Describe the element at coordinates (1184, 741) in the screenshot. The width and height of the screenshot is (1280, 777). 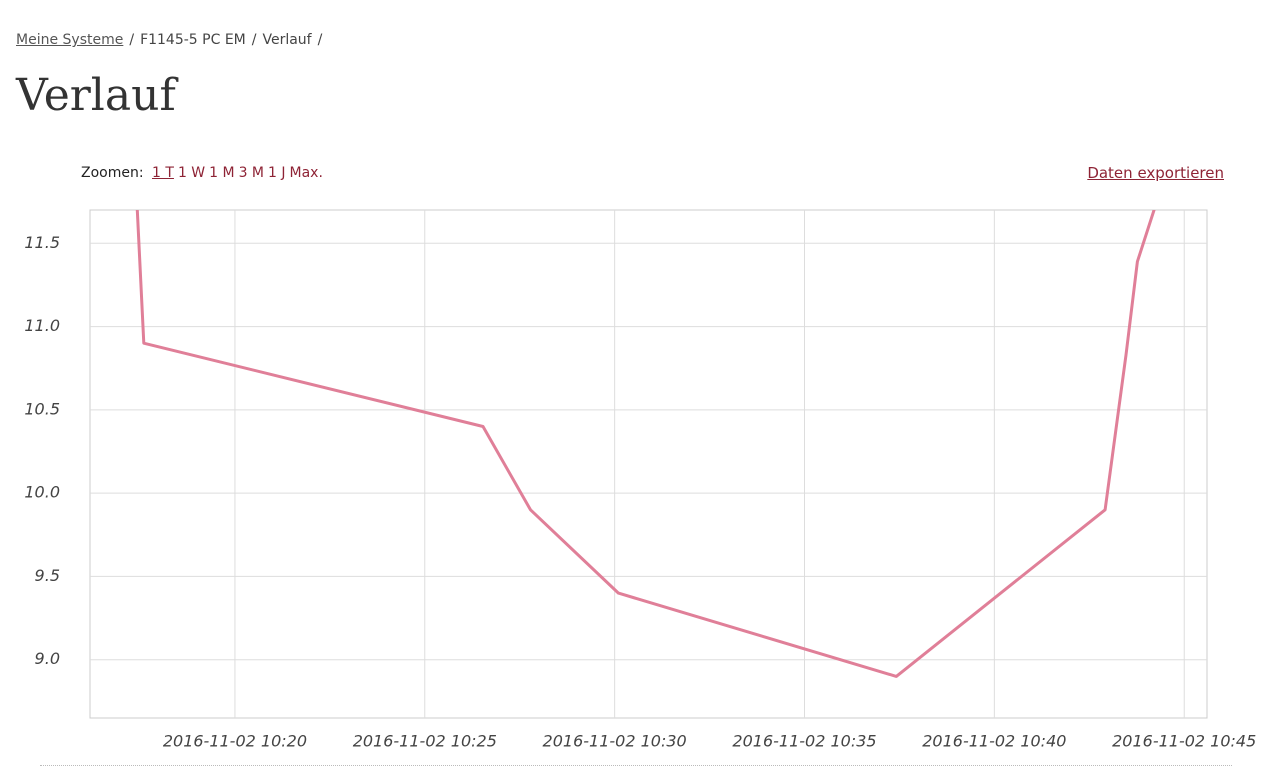
I see `x-tick-label: 2016-11-02 10:45` at that location.